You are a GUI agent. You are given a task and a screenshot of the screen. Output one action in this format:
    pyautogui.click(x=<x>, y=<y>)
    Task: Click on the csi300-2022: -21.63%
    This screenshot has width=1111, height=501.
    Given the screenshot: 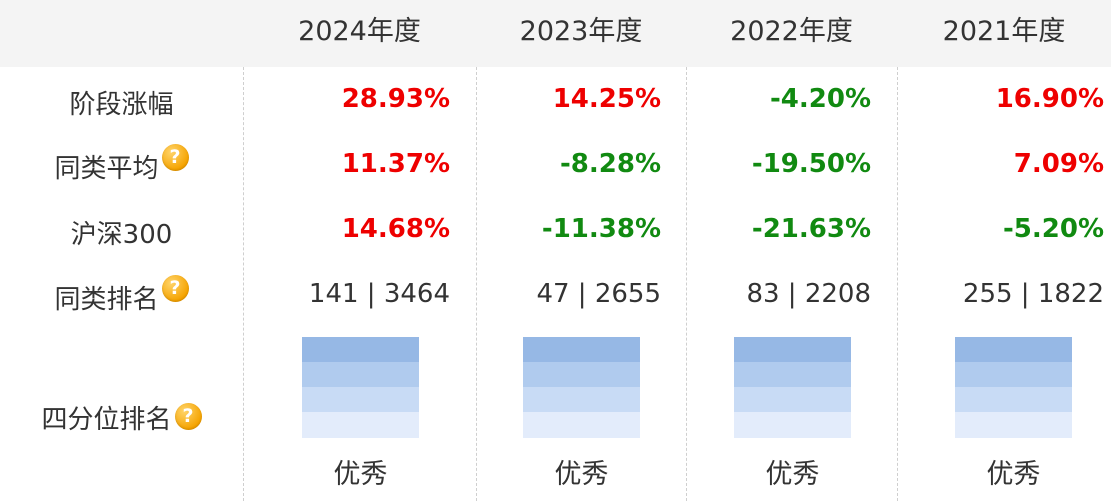 What is the action you would take?
    pyautogui.click(x=811, y=229)
    